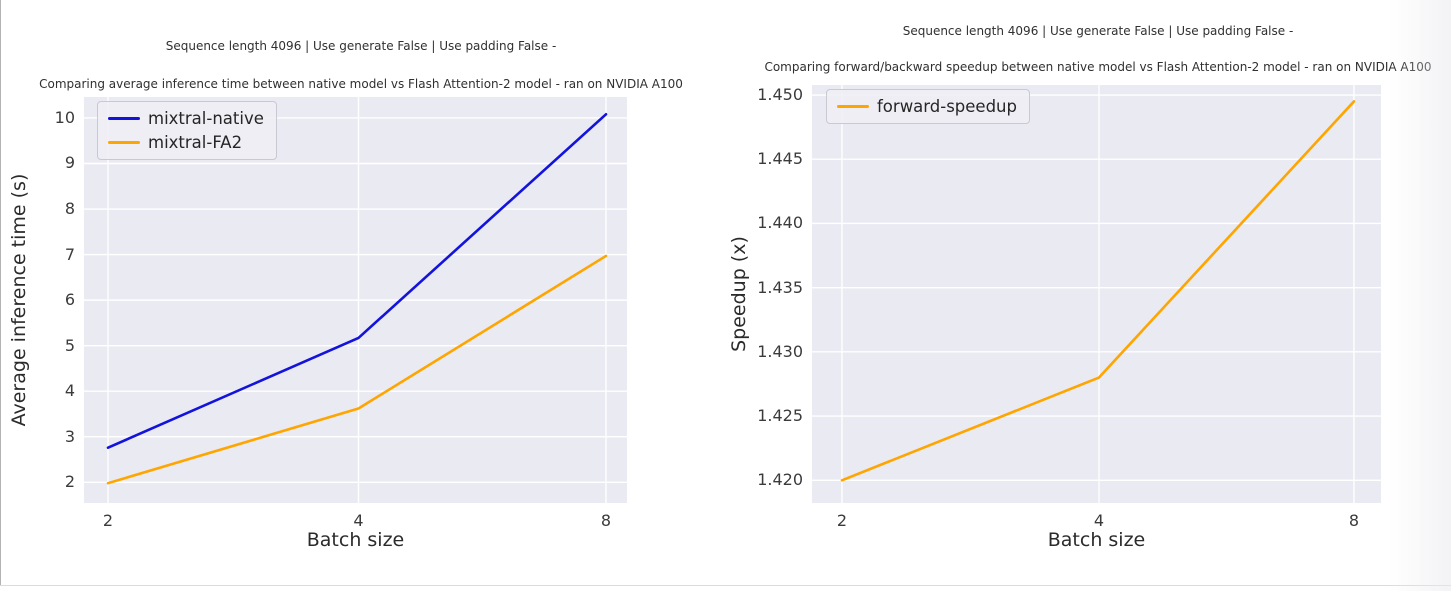  I want to click on y-tick-label: 5, so click(69, 345).